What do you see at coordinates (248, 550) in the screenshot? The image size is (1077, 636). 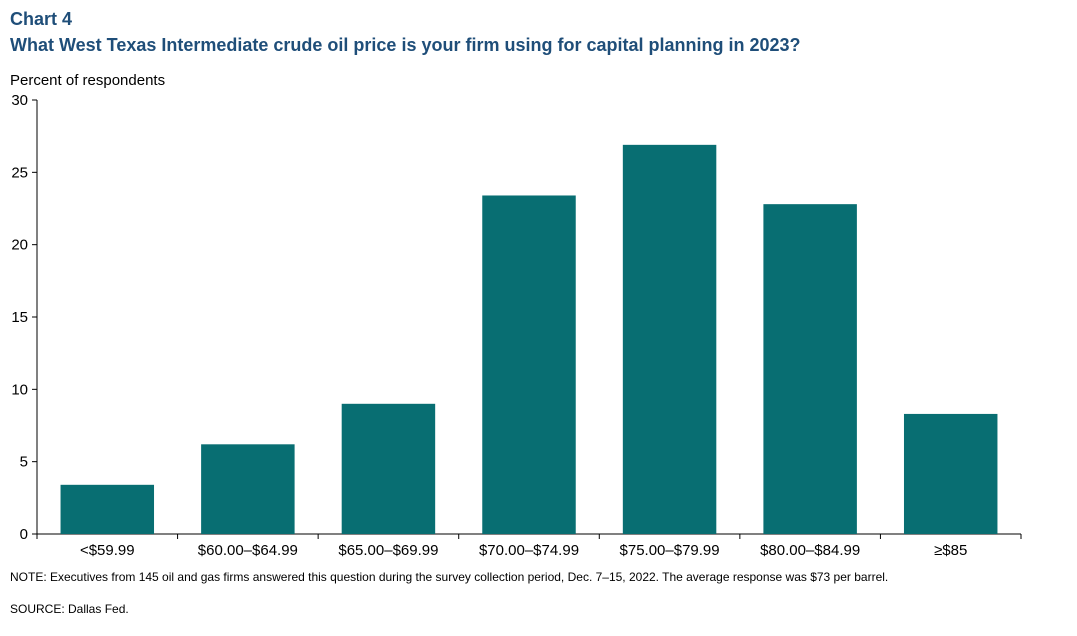 I see `x-tick-label: $60.00–$64.99` at bounding box center [248, 550].